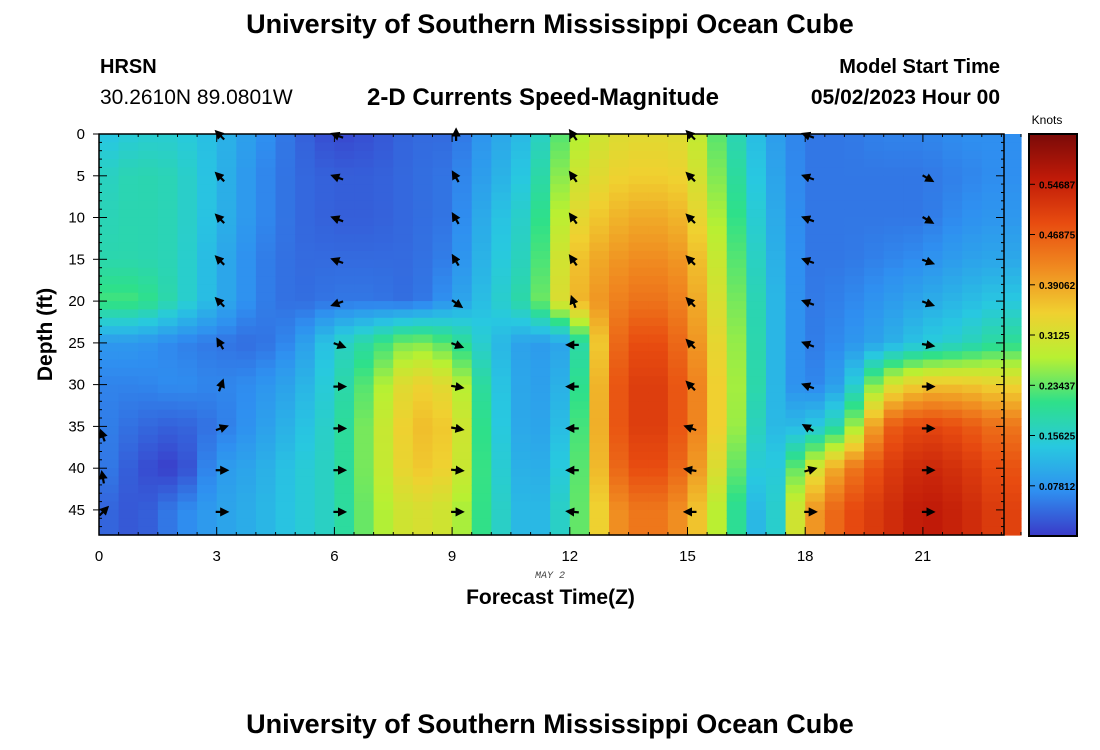  Describe the element at coordinates (196, 97) in the screenshot. I see `station-coordinates: 30.2610N 89.0801W` at that location.